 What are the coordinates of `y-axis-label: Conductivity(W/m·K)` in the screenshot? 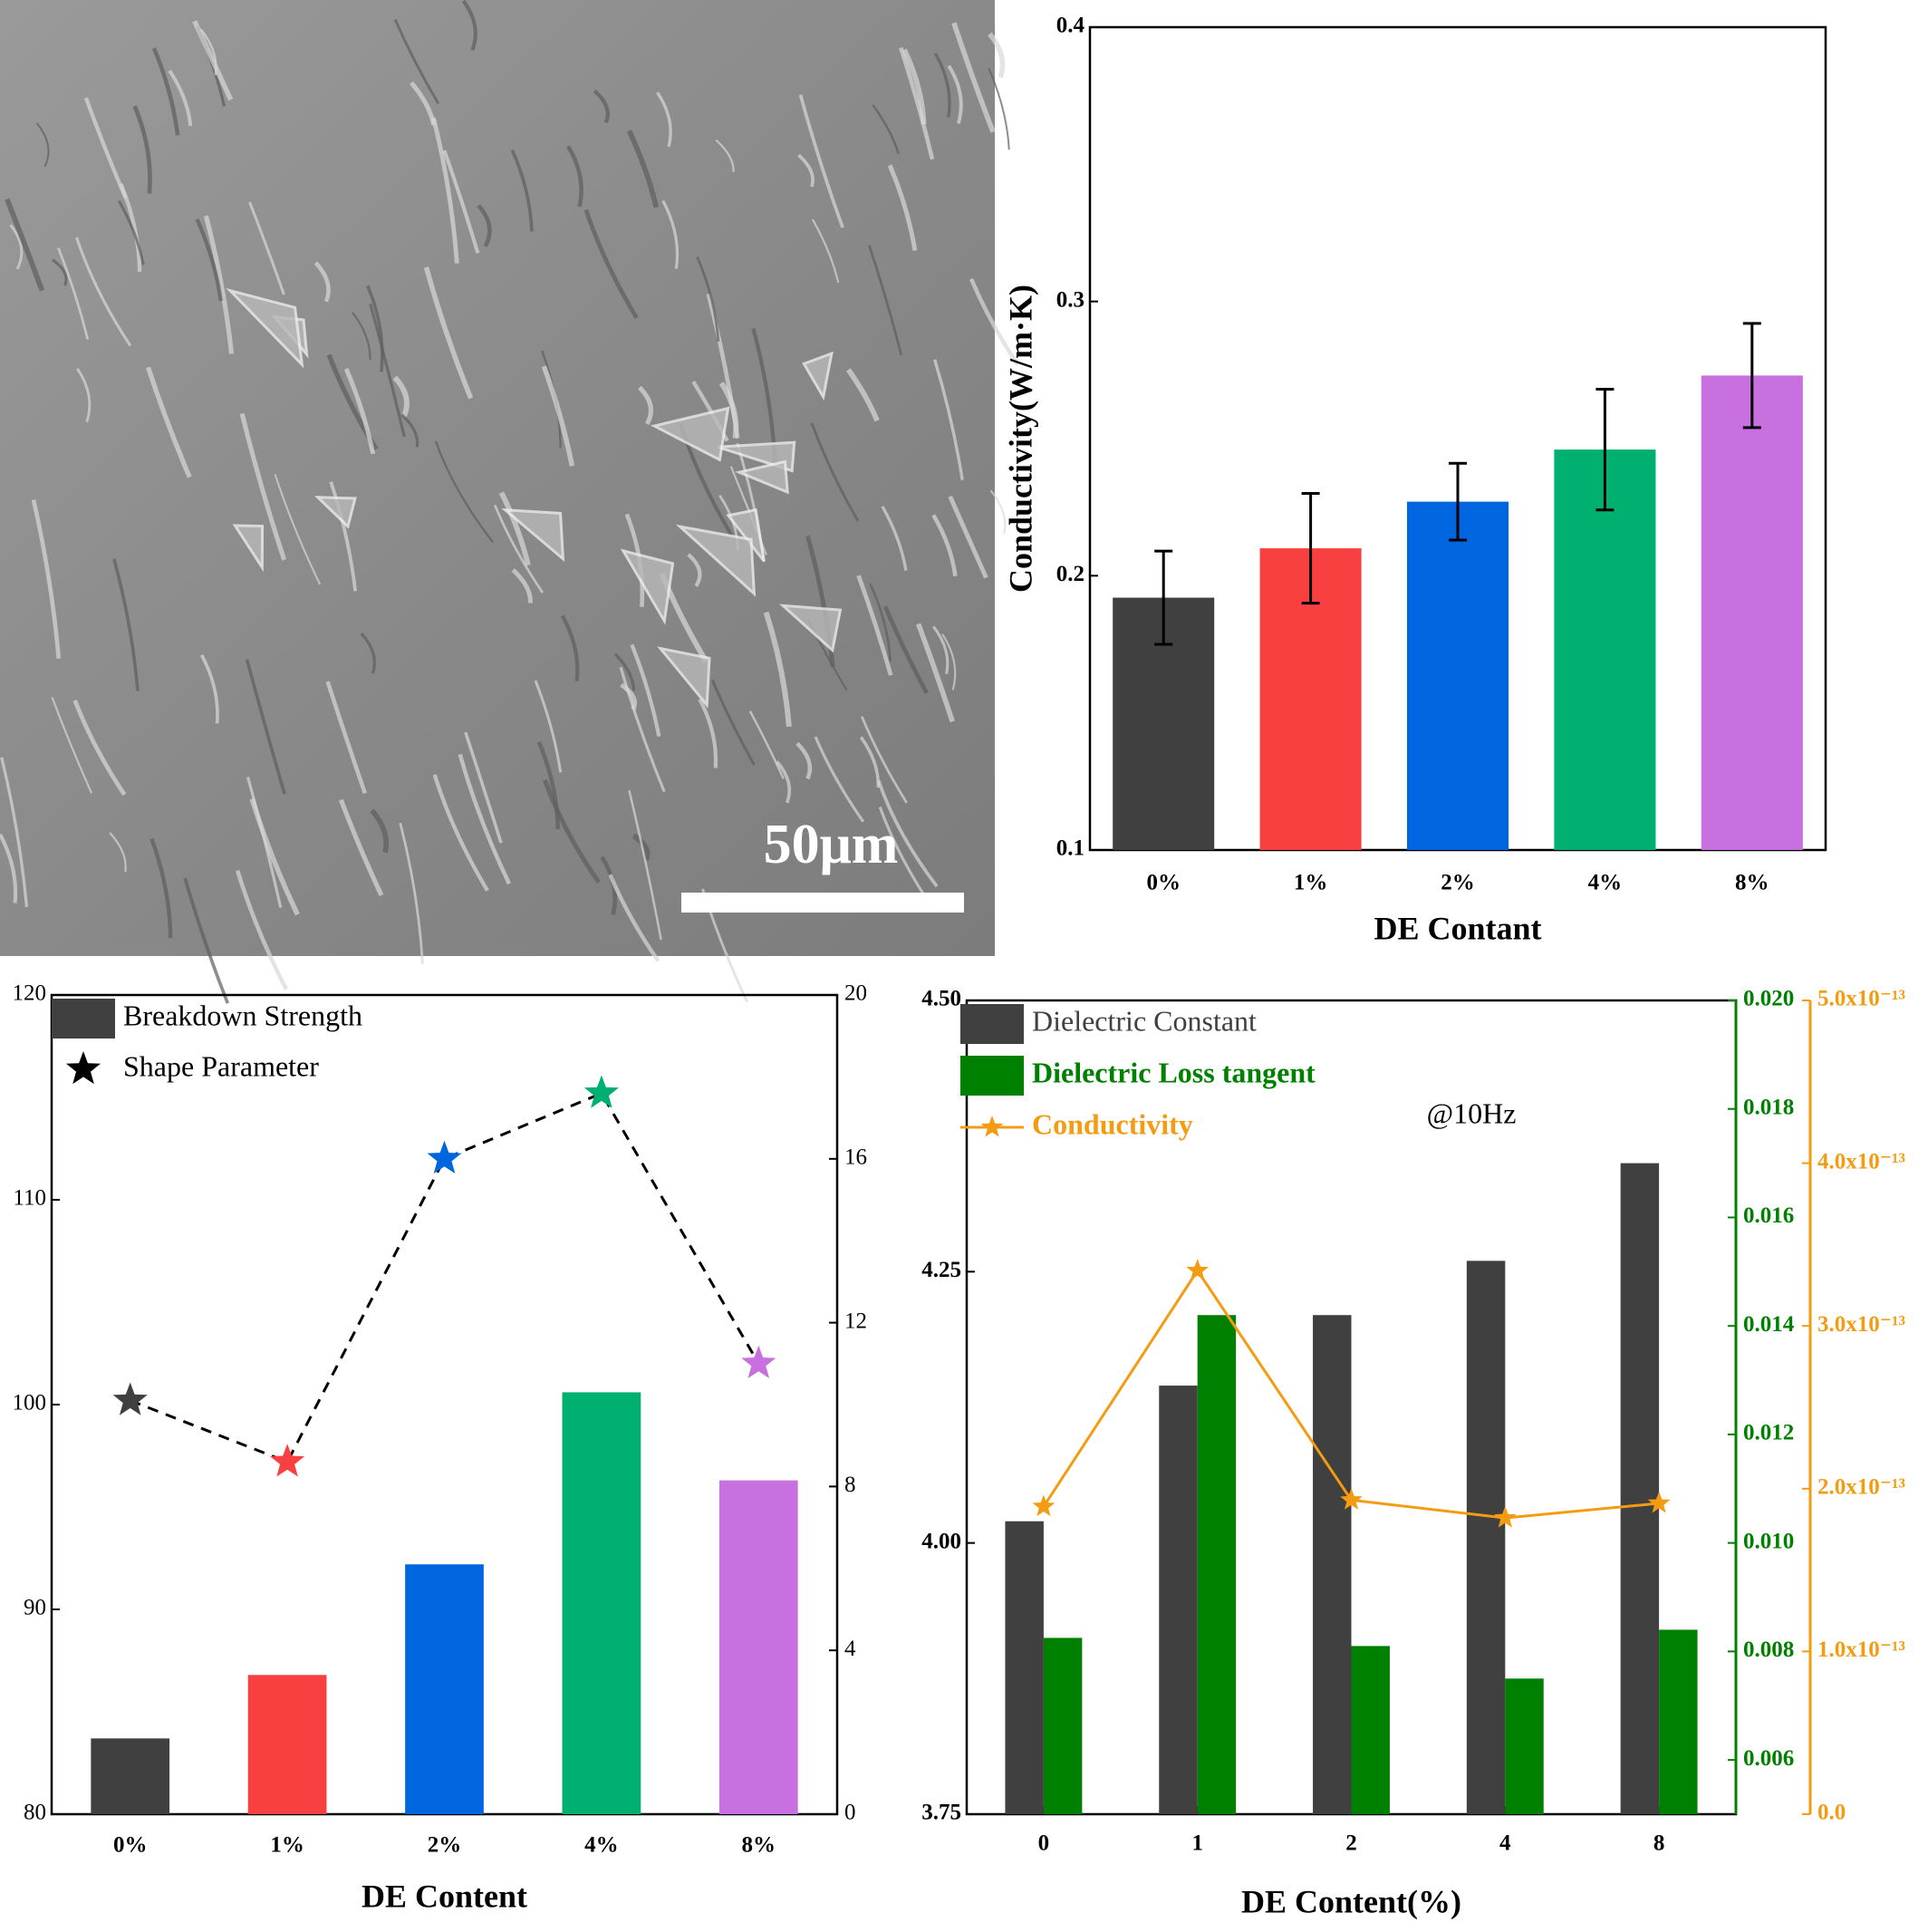 It's located at (1020, 439).